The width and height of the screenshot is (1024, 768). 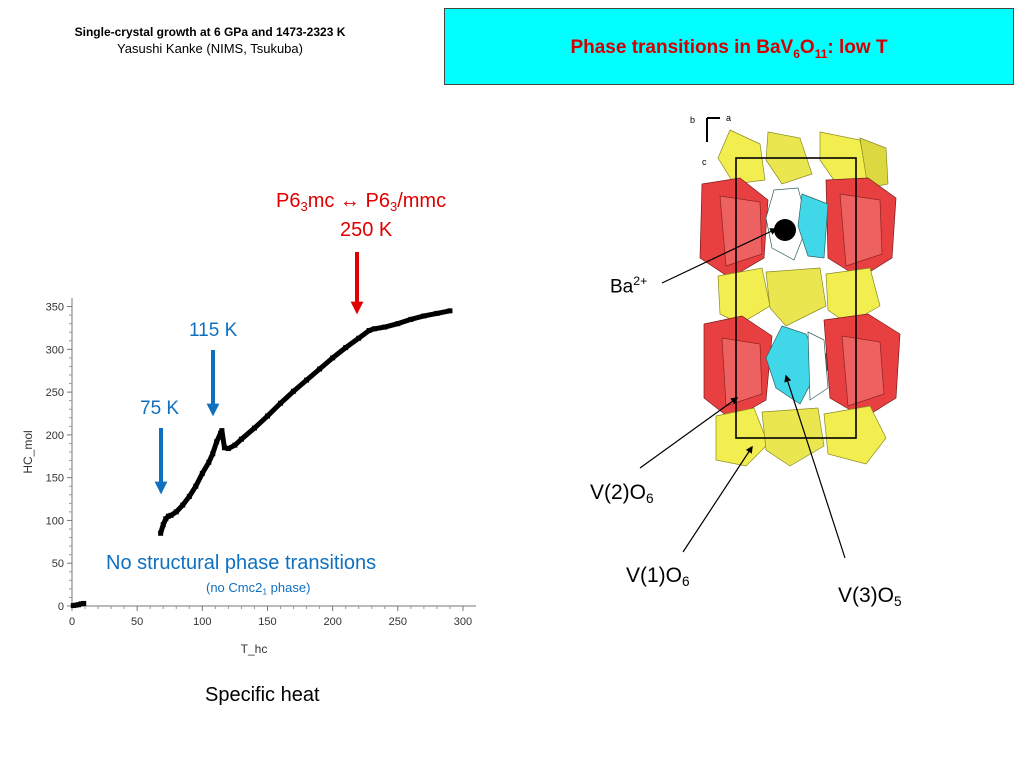 I want to click on x-tick-label: 200, so click(x=332, y=622).